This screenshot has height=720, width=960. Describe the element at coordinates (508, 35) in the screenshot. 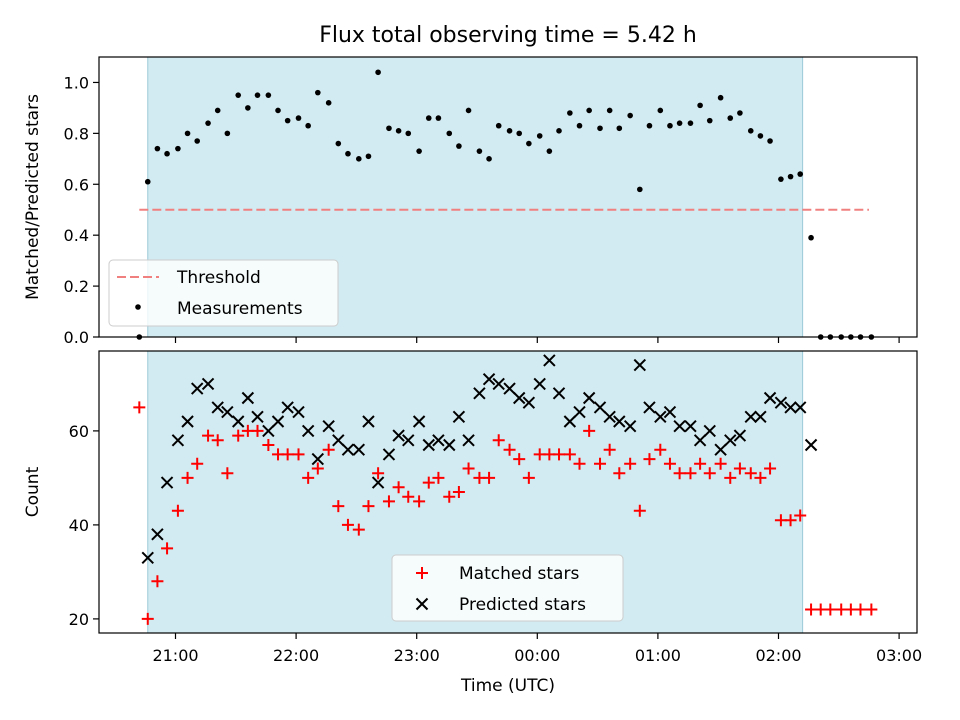

I see `chart-title: Flux total observing time = 5.42 h` at that location.